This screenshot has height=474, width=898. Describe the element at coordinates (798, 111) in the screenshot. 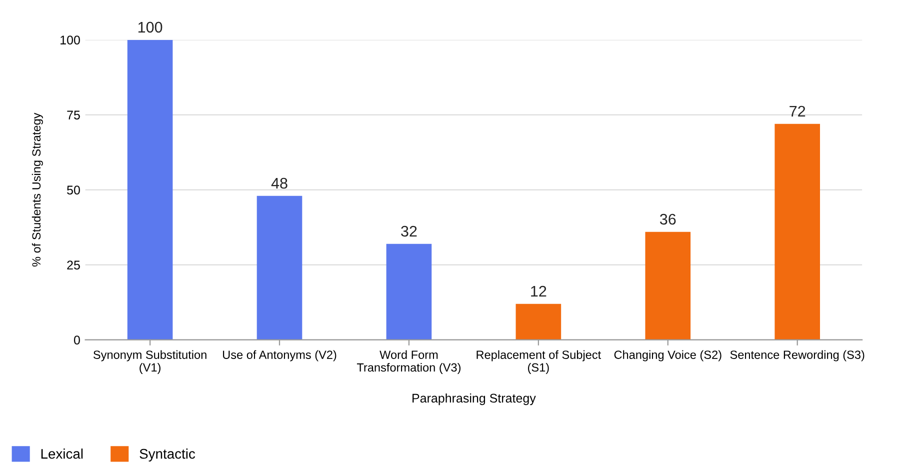

I see `data-label: 72` at that location.